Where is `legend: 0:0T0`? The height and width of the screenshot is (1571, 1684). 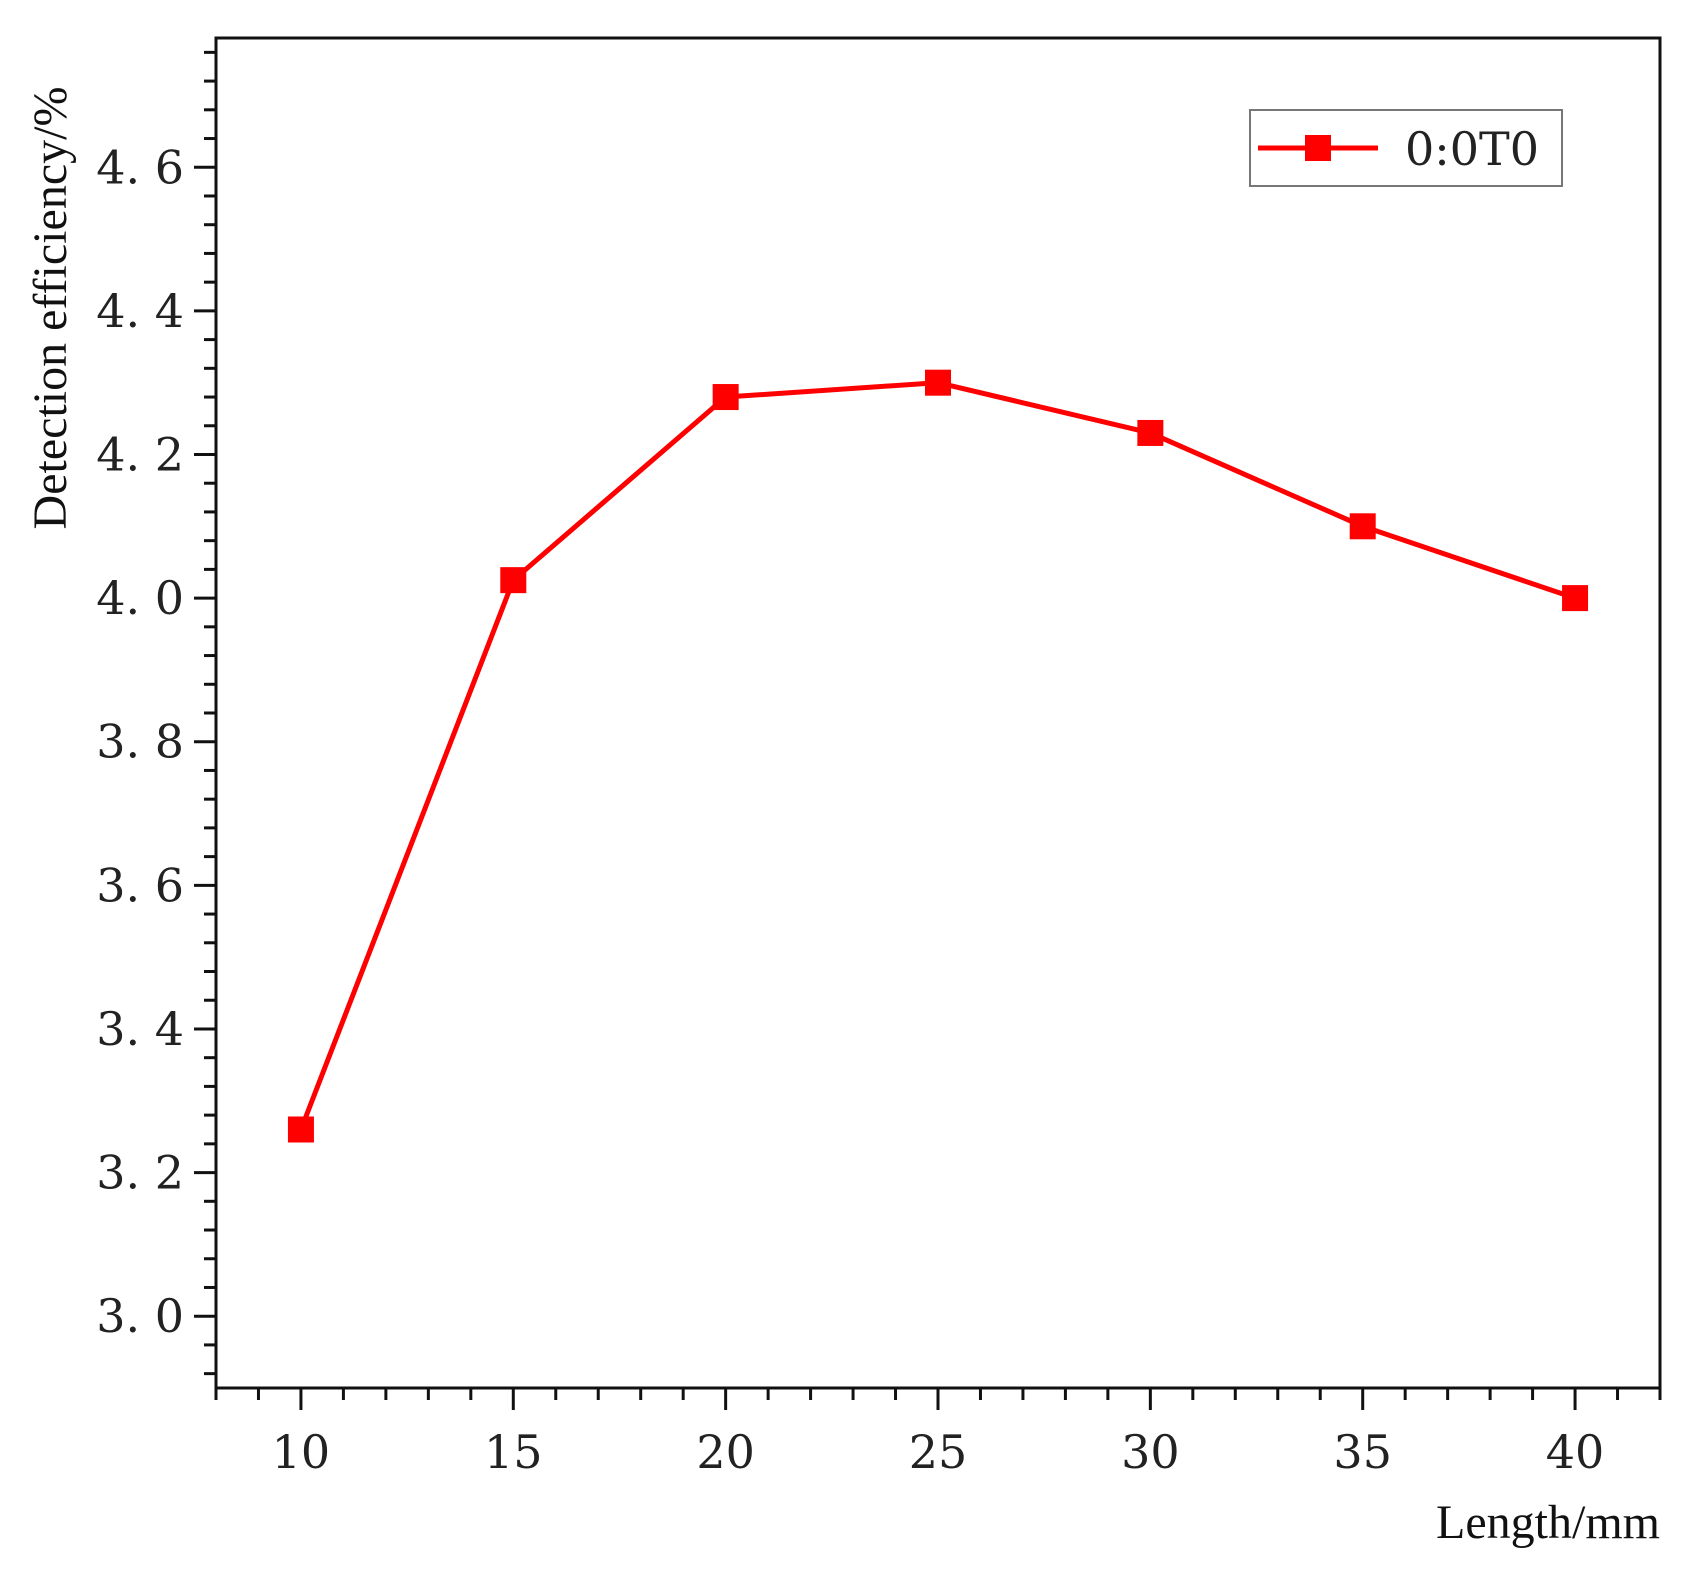 legend: 0:0T0 is located at coordinates (1406, 148).